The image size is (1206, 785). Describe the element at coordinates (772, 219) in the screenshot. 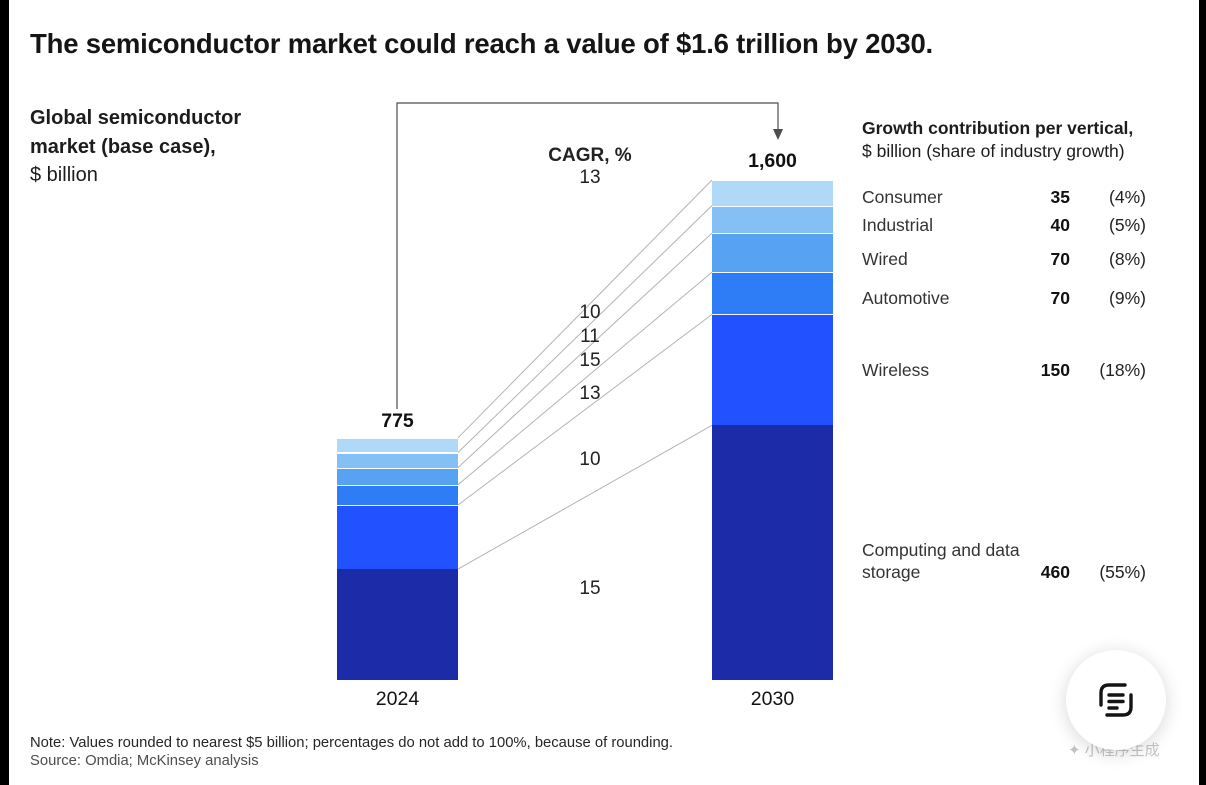

I see `bar-segment-2030-industrial` at that location.